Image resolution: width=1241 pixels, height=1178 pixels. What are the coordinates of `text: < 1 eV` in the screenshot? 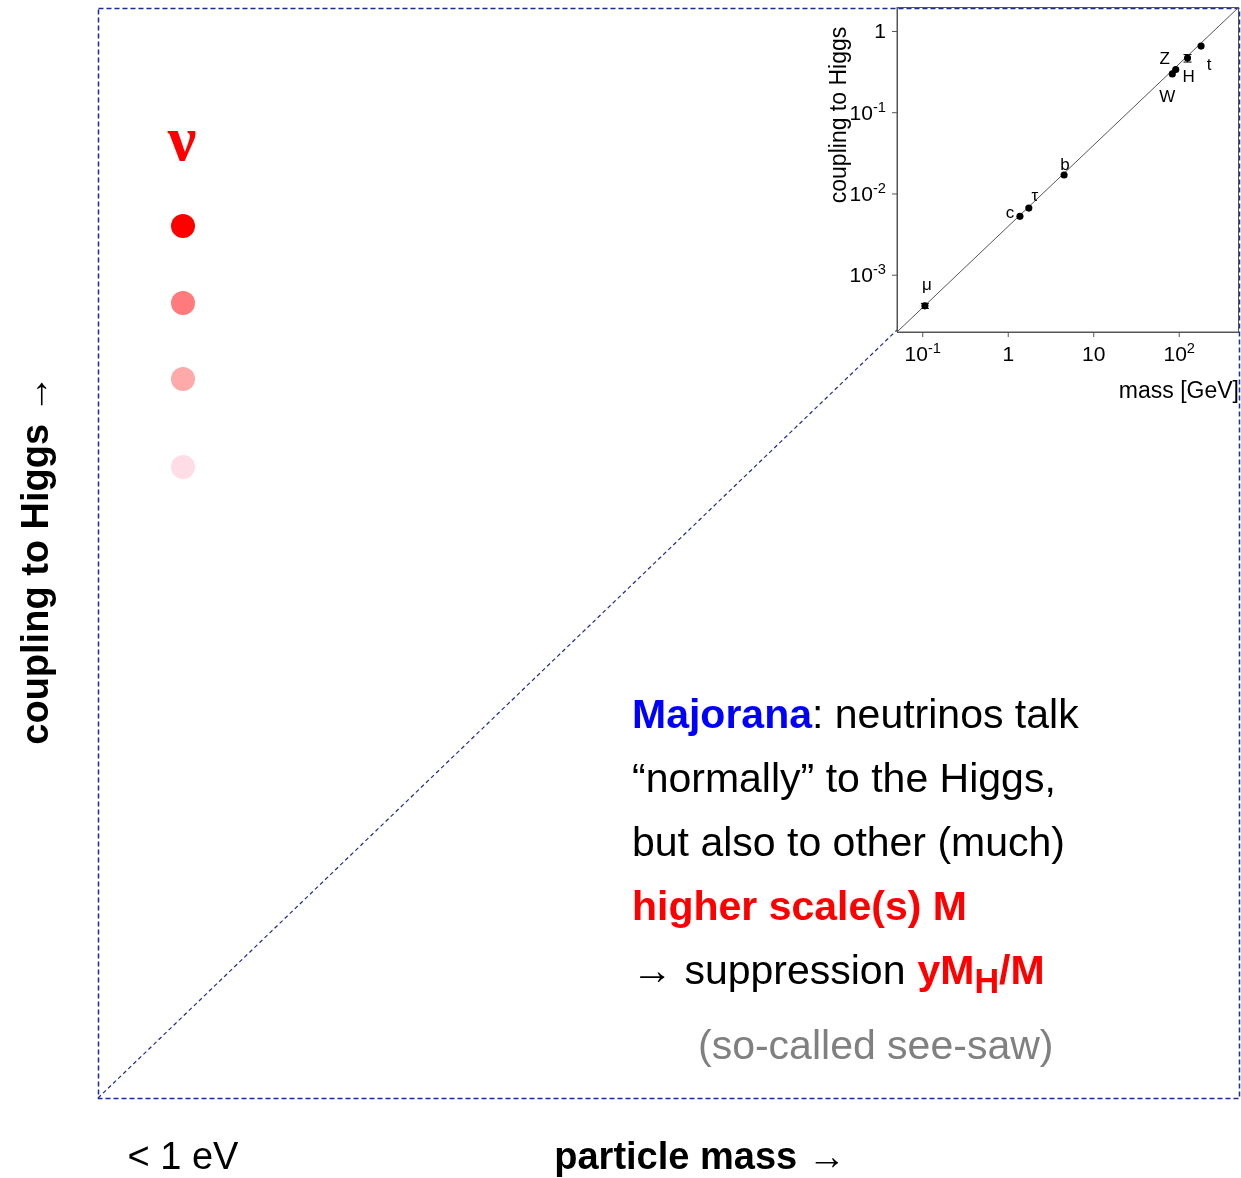 It's located at (183, 1156).